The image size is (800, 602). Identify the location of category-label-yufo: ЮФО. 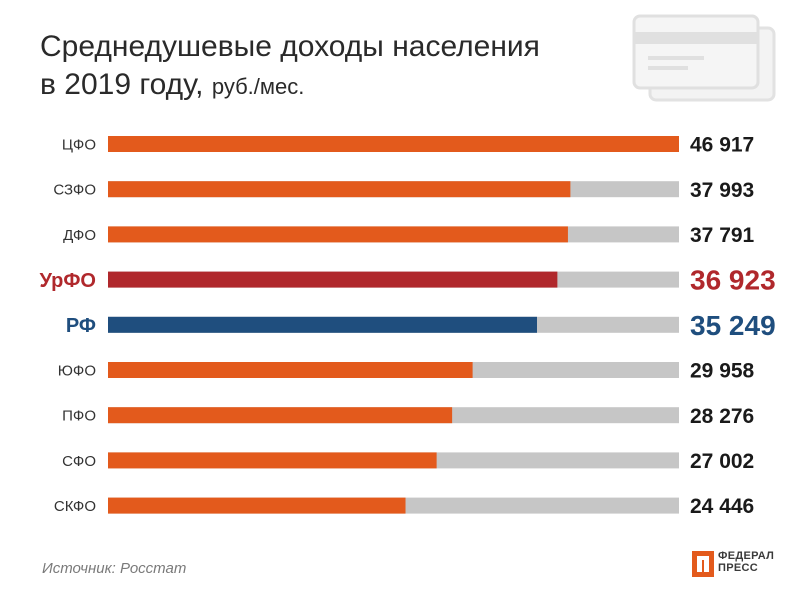
(77, 370).